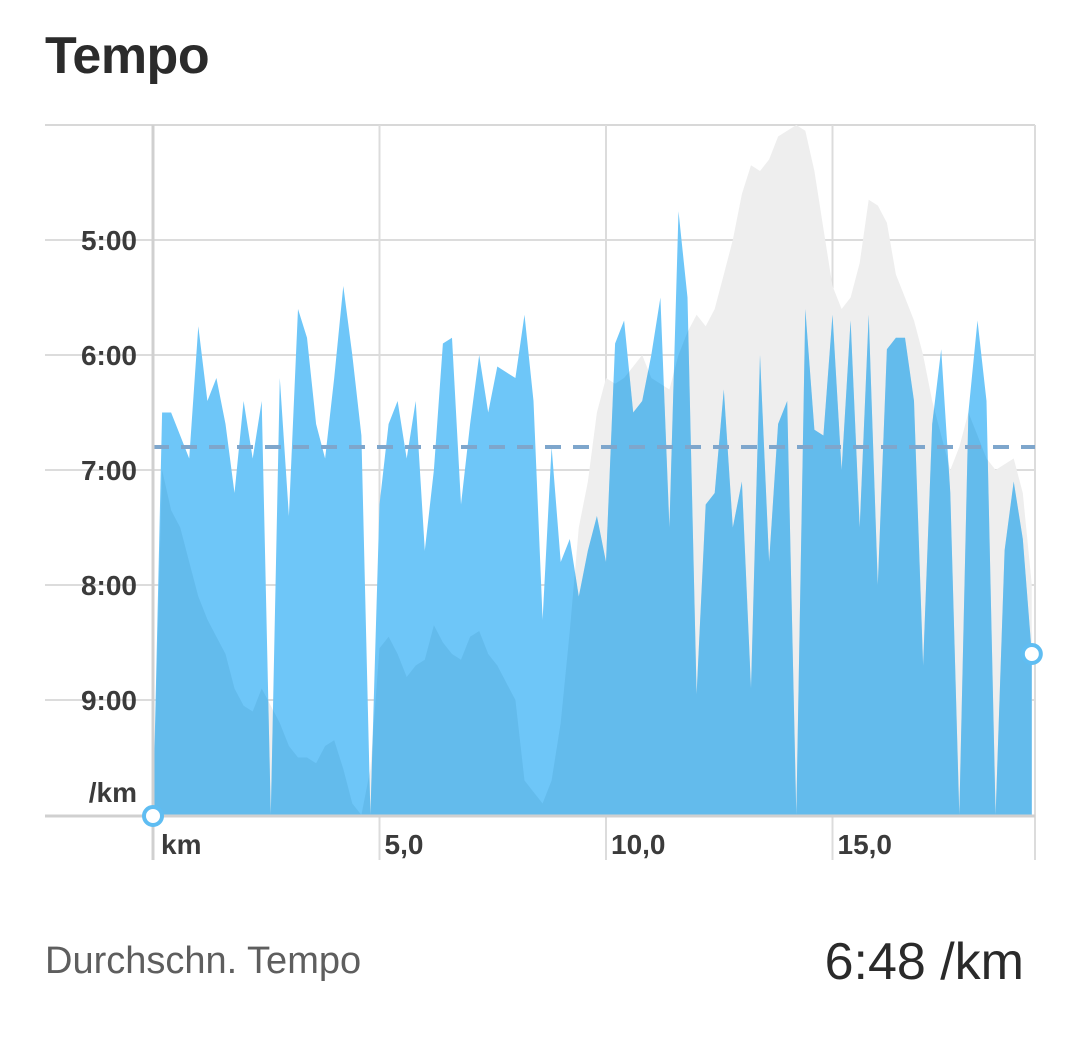 Image resolution: width=1080 pixels, height=1048 pixels. I want to click on chart-title: Tempo, so click(127, 56).